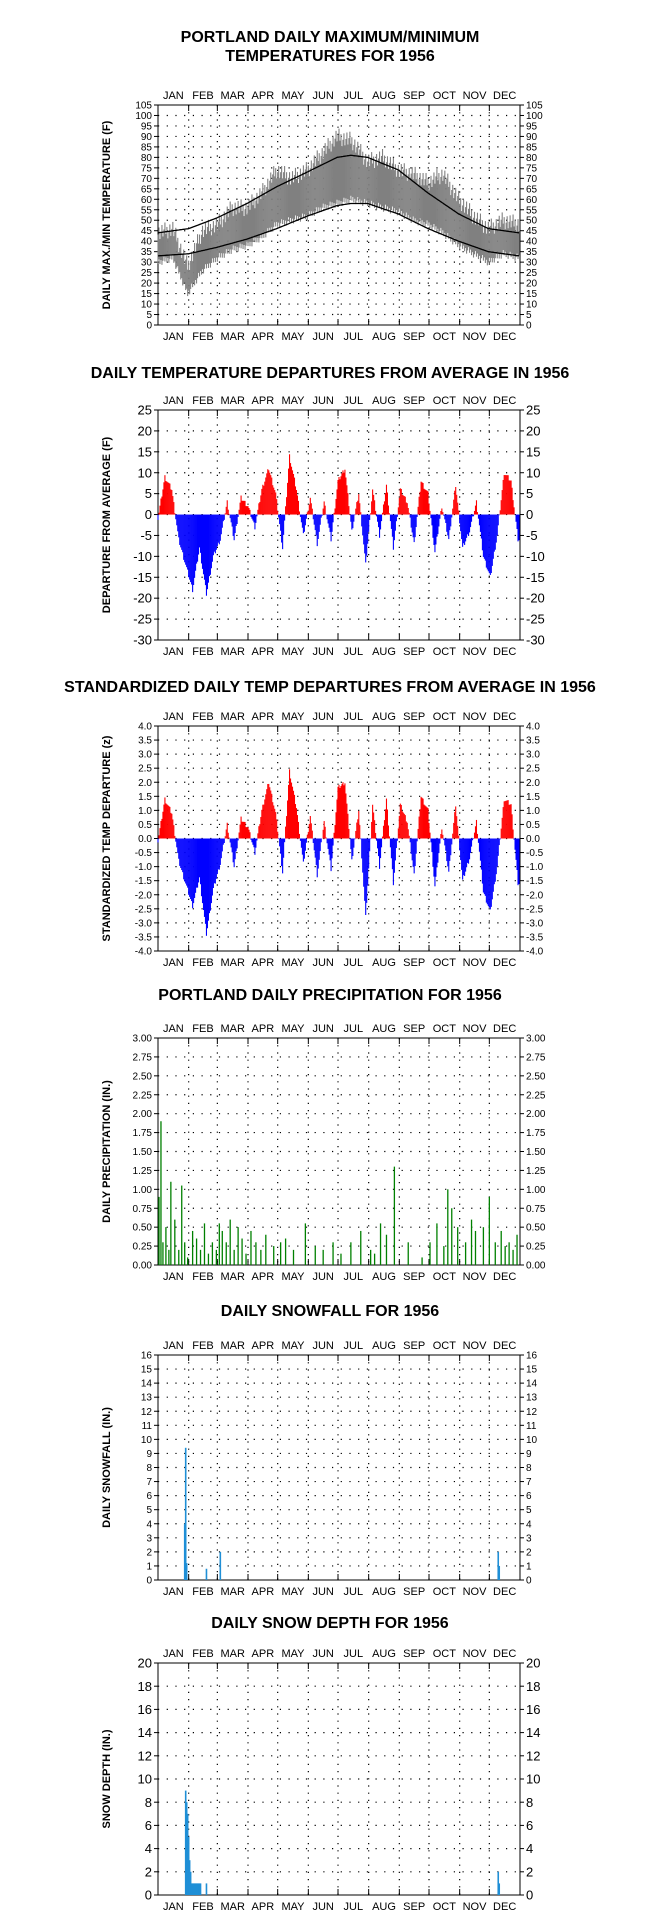  Describe the element at coordinates (149, 1581) in the screenshot. I see `y-tick-label-left: 0` at that location.